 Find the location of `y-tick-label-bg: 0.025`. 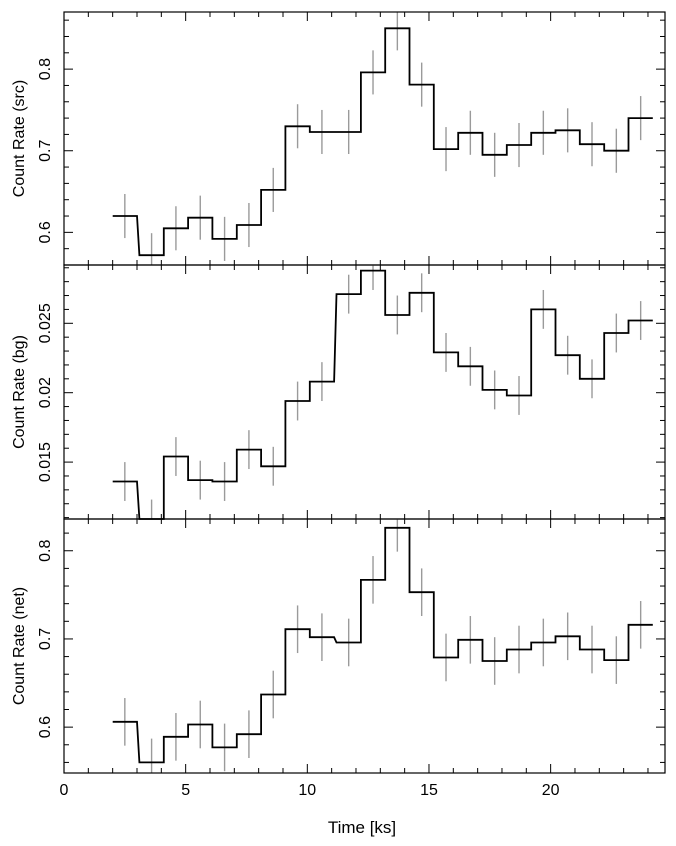

y-tick-label-bg: 0.025 is located at coordinates (45, 323).